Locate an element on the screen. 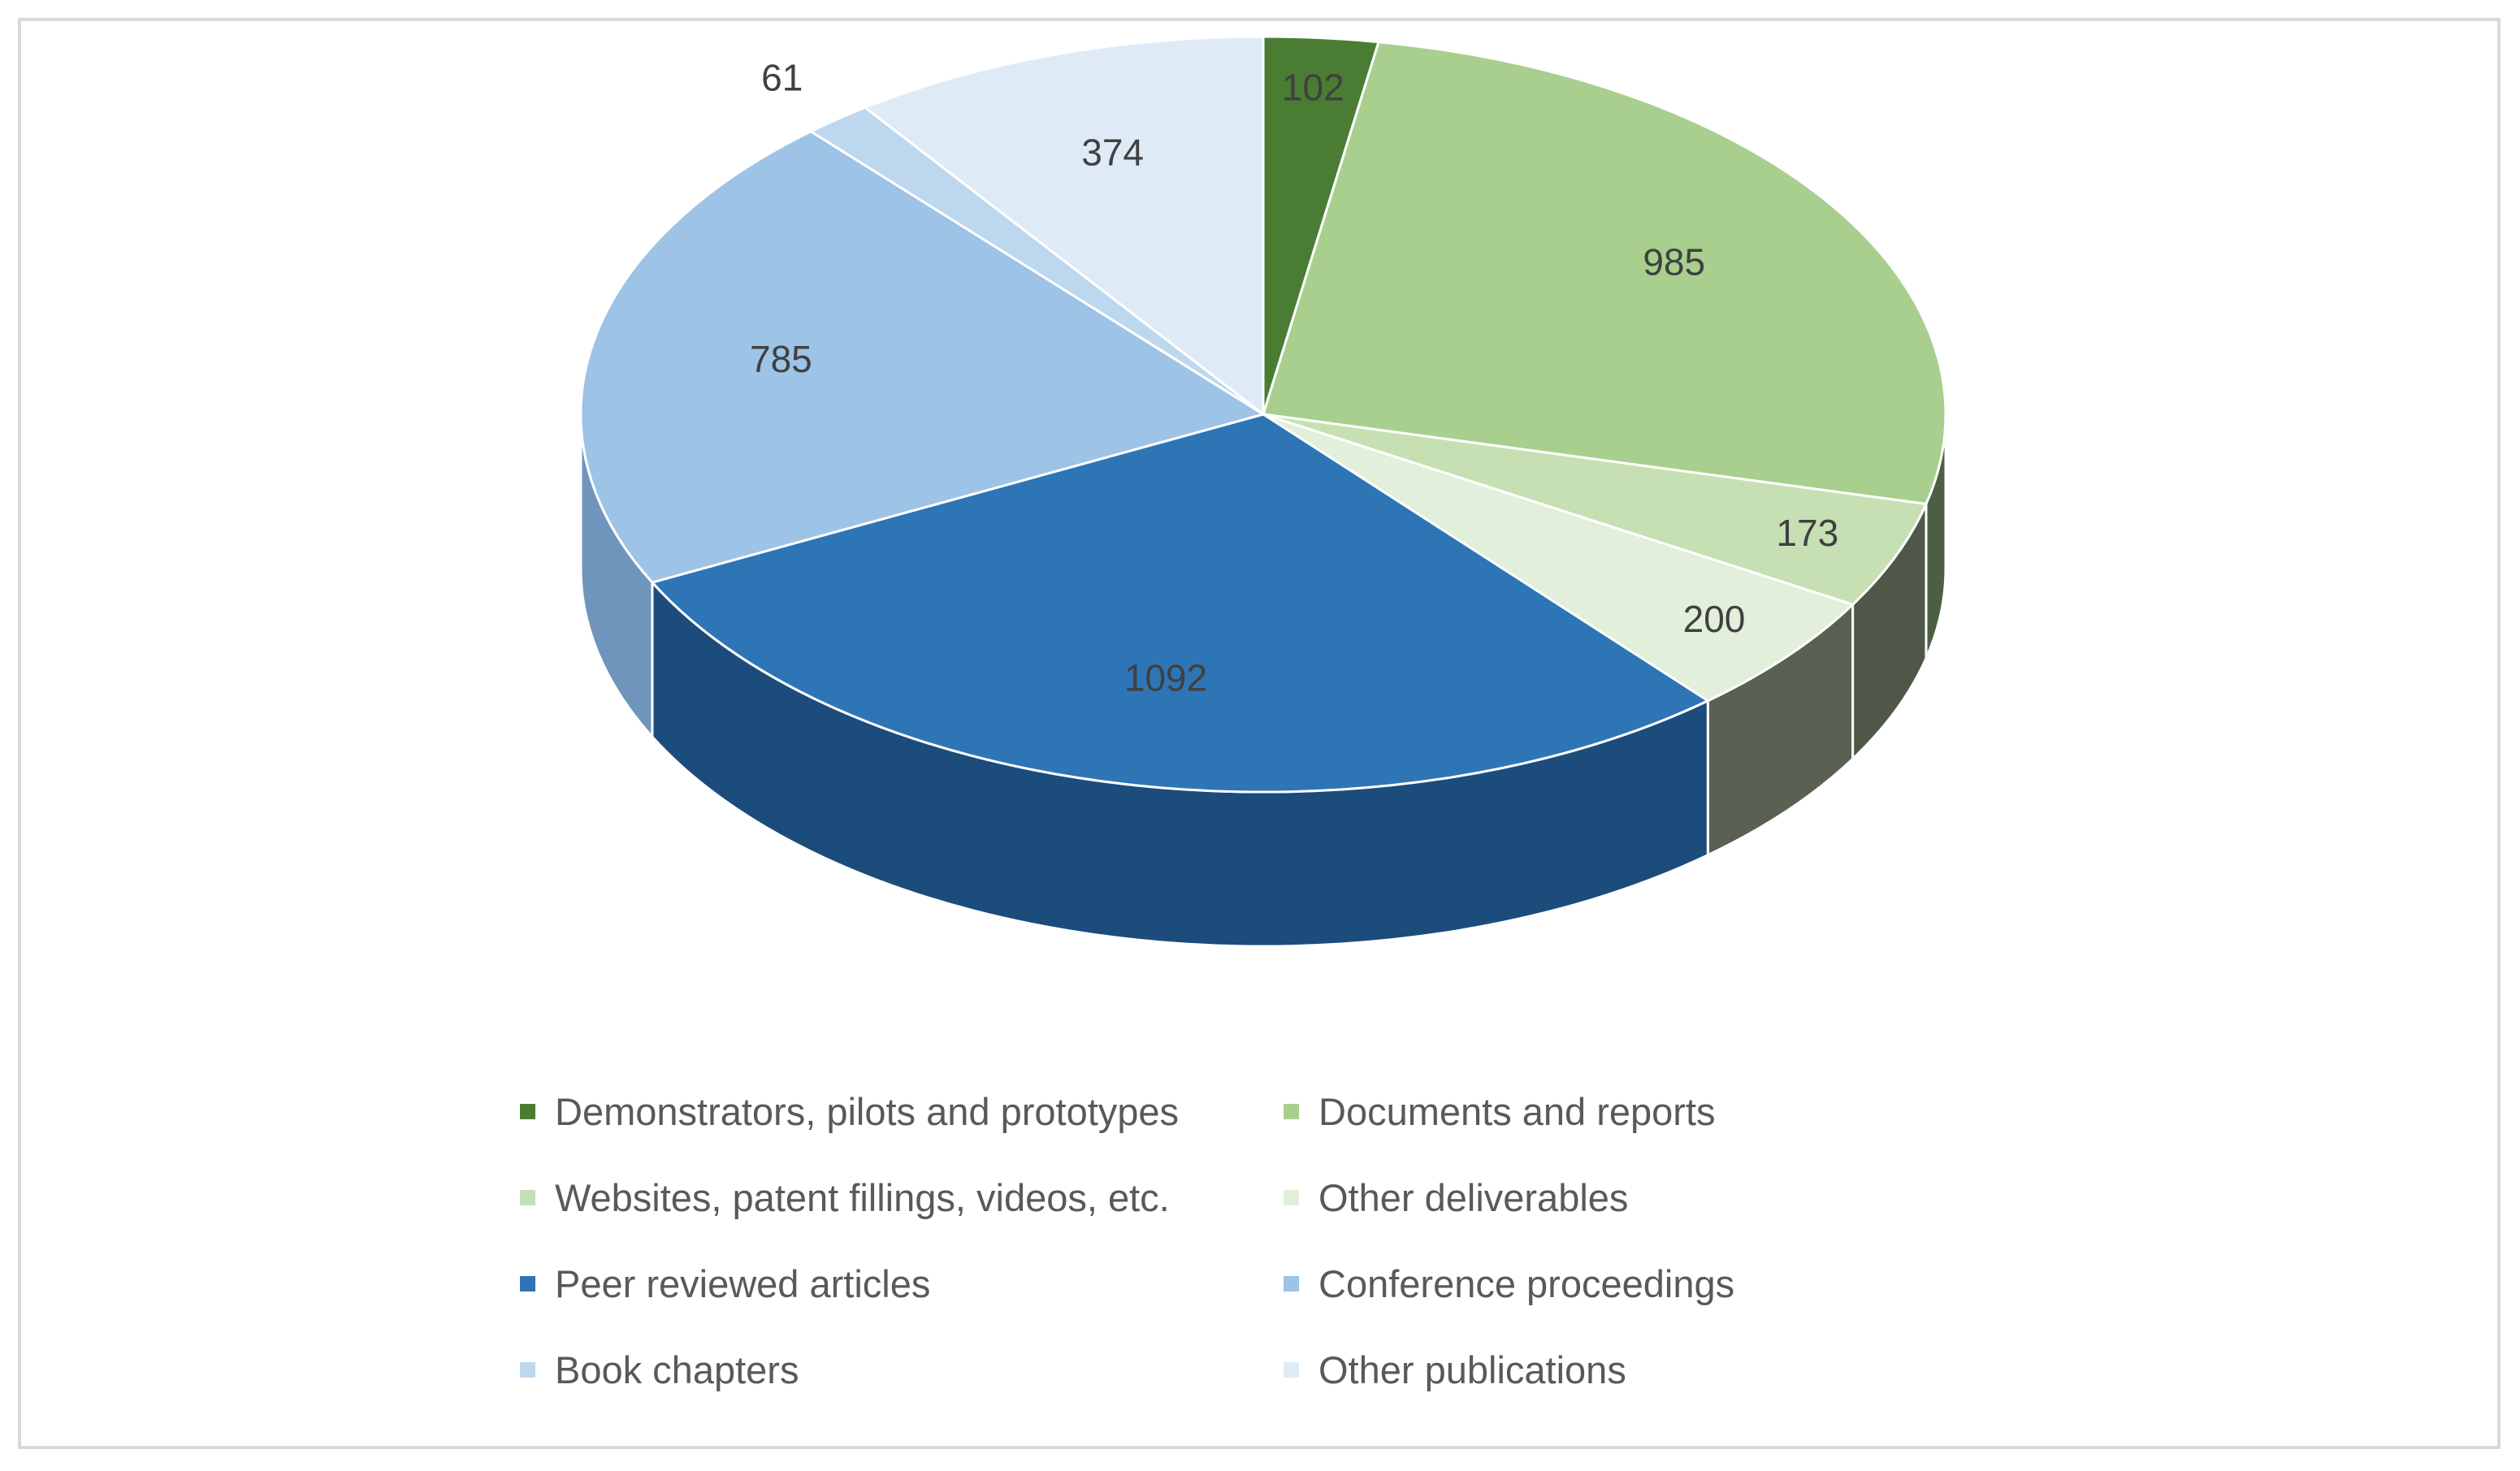 Image resolution: width=2520 pixels, height=1471 pixels. legend-item-peer-reviewed: Peer reviewed articles is located at coordinates (902, 1283).